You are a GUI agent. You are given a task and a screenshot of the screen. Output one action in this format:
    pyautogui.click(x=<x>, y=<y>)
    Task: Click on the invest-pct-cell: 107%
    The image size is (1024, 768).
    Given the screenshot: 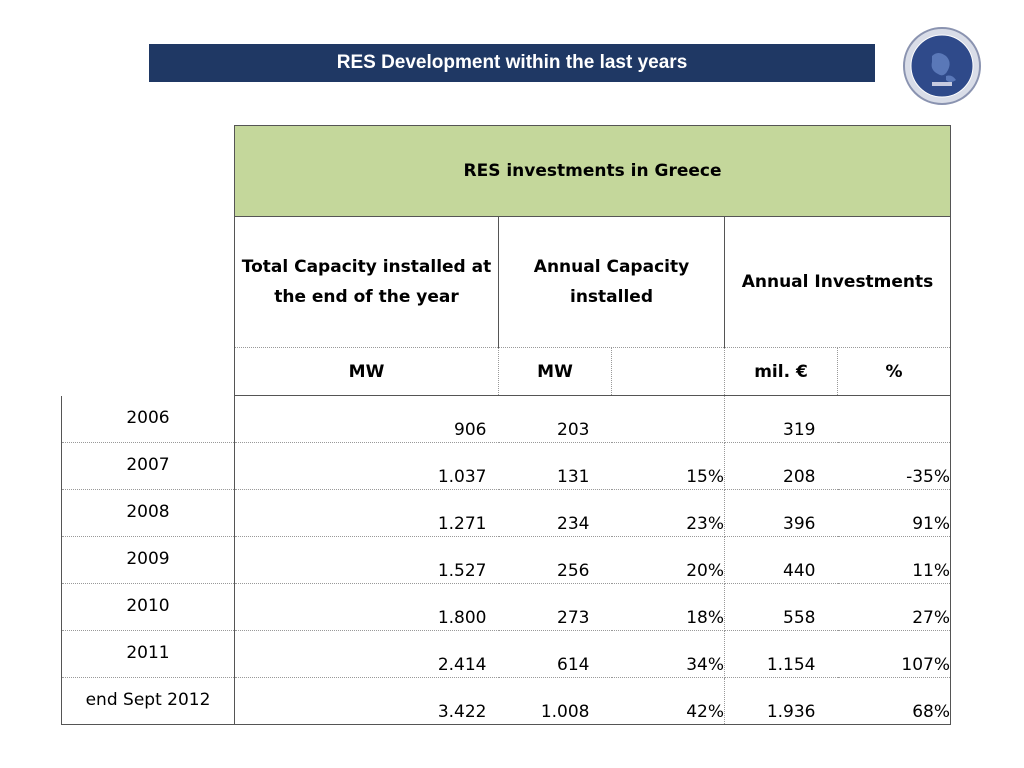 What is the action you would take?
    pyautogui.click(x=894, y=654)
    